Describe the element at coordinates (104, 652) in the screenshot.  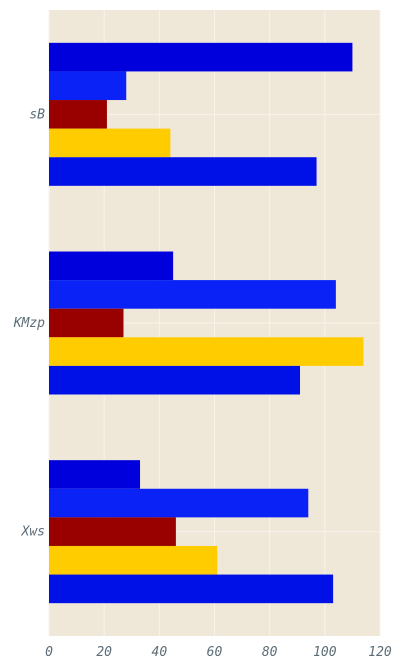
I see `x-tick-label: 20` at that location.